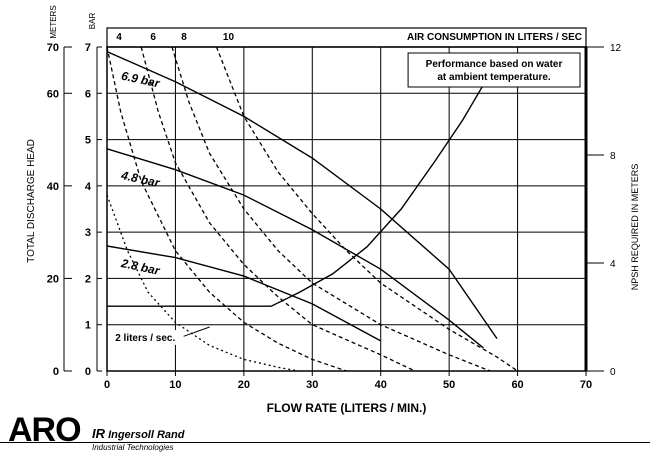 Image resolution: width=650 pixels, height=454 pixels. Describe the element at coordinates (613, 156) in the screenshot. I see `npsh-tick-label: 8` at that location.